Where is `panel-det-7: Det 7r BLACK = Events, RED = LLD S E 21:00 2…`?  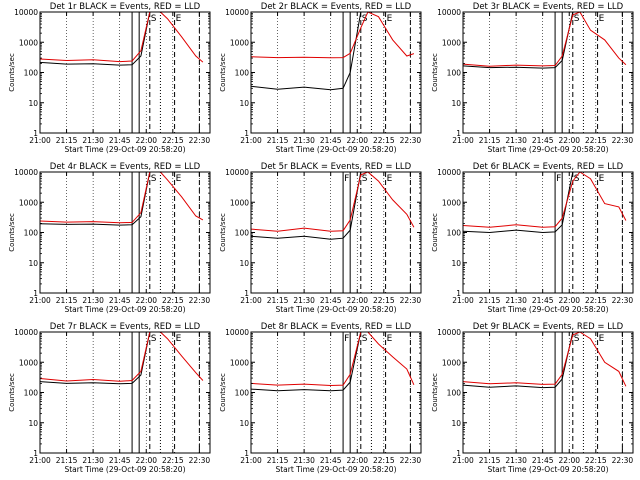
panel-det-7: Det 7r BLACK = Events, RED = LLD S E 21:00 2… is located at coordinates (109, 398).